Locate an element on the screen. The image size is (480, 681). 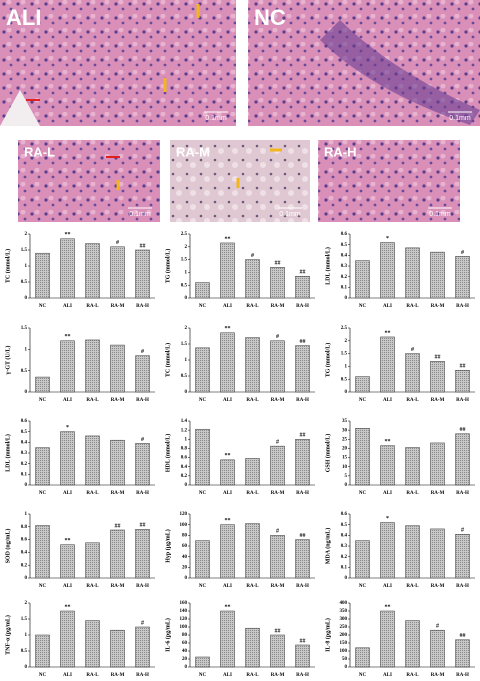
y-tick-label: 150 is located at coordinates (344, 643).